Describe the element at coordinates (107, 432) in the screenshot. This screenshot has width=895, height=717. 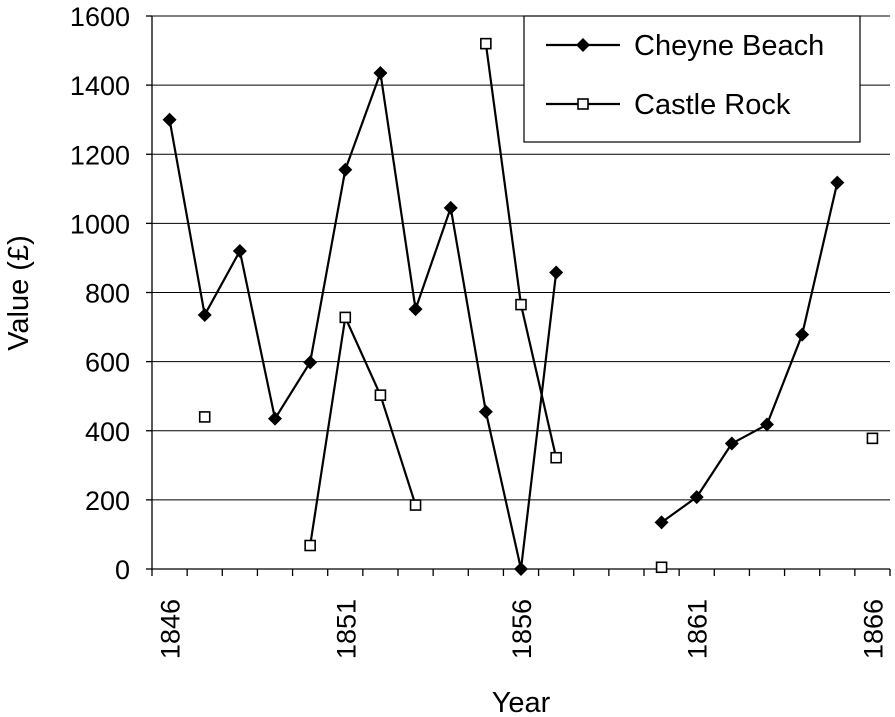
I see `y-tick-label: 400` at that location.